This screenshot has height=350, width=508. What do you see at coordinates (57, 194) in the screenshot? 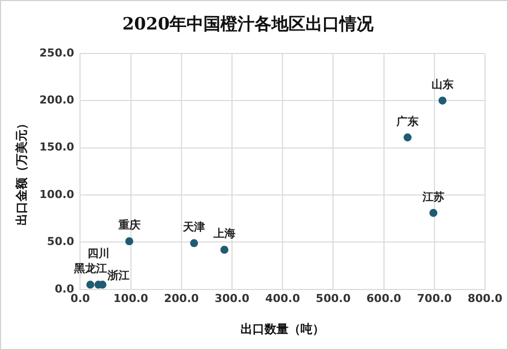
I see `y-tick-label: 100.0` at bounding box center [57, 194].